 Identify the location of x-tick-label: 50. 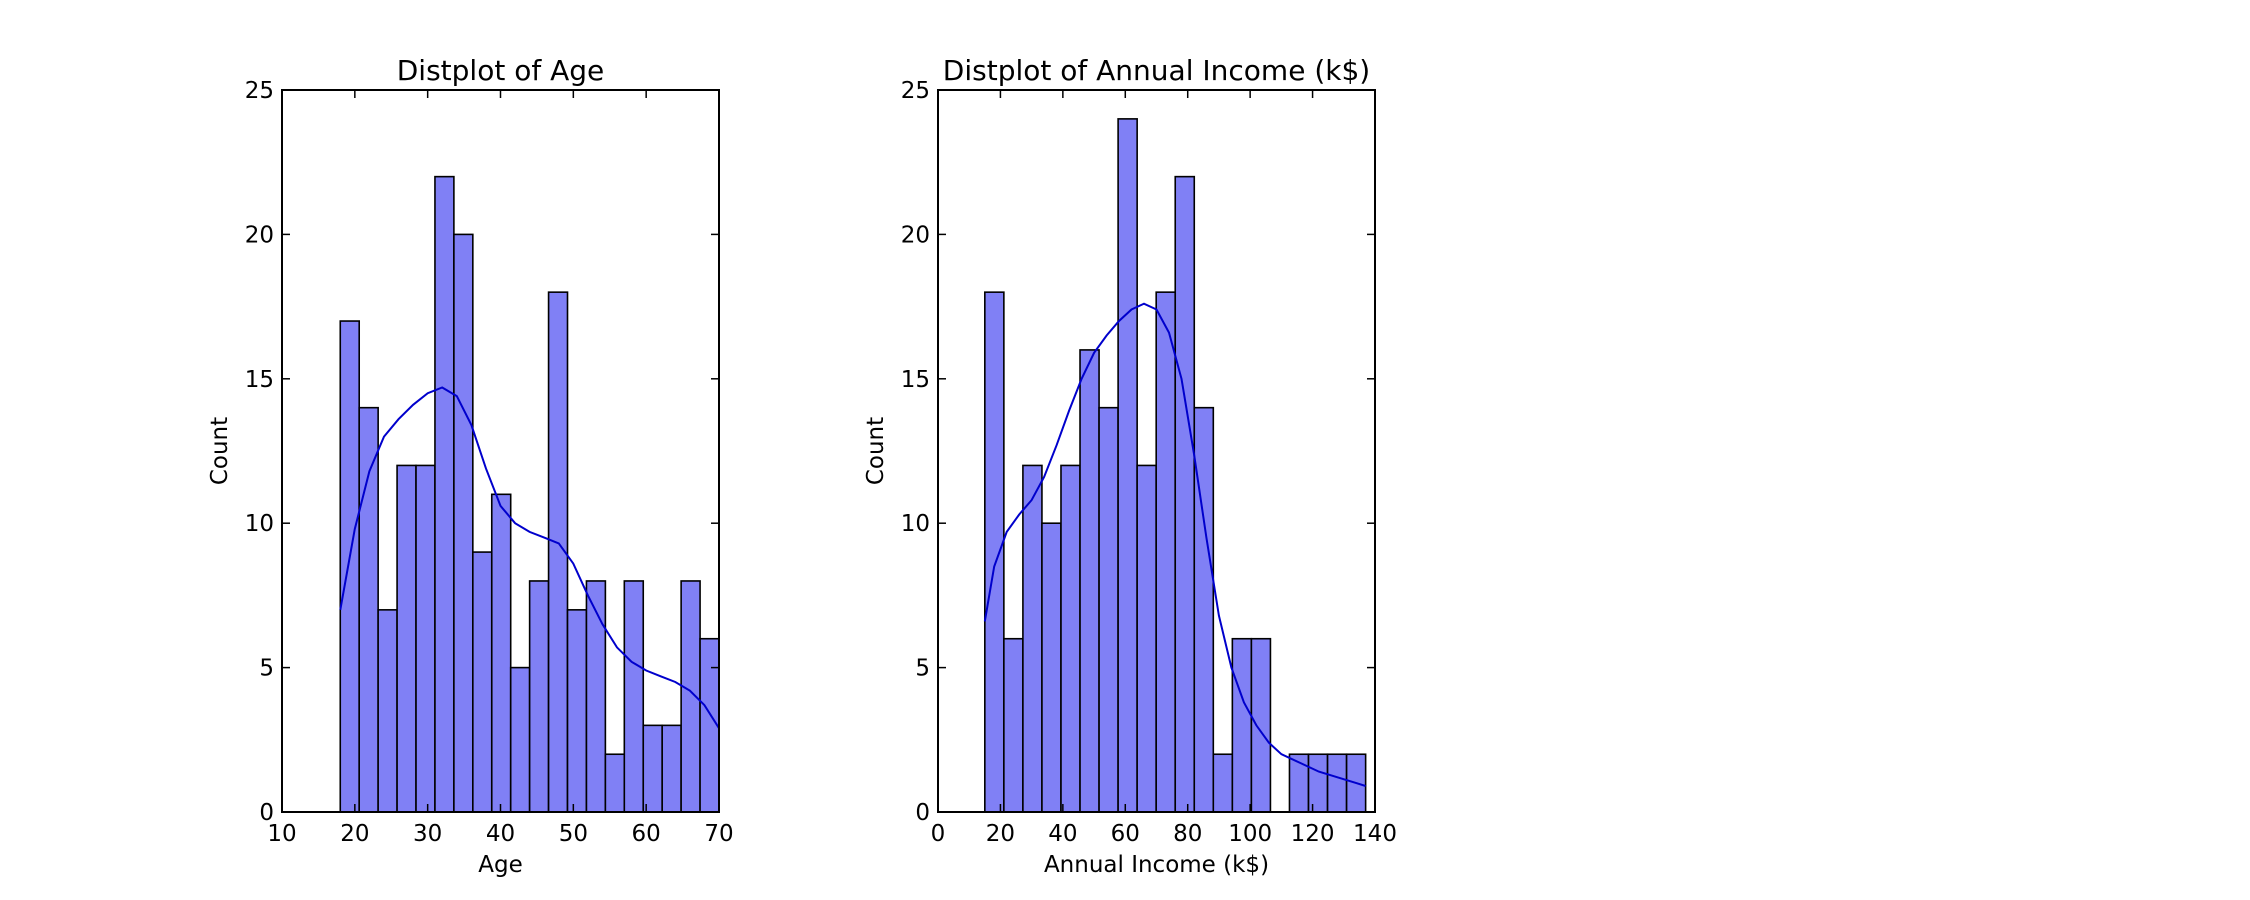
(573, 834).